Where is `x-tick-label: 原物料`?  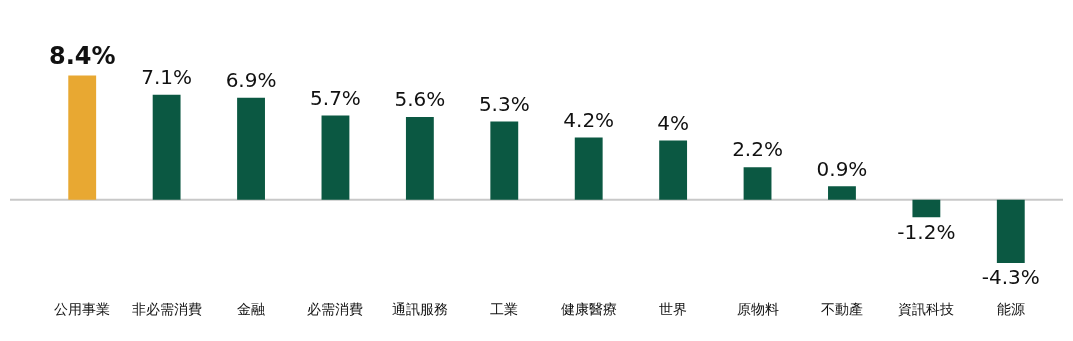 x-tick-label: 原物料 is located at coordinates (757, 309).